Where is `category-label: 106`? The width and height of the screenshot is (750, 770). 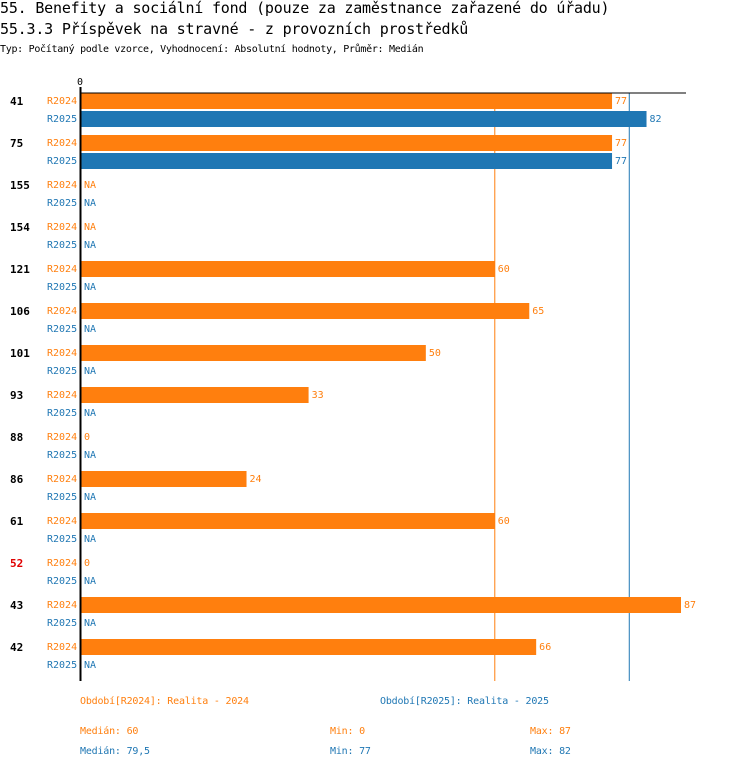 category-label: 106 is located at coordinates (20, 311).